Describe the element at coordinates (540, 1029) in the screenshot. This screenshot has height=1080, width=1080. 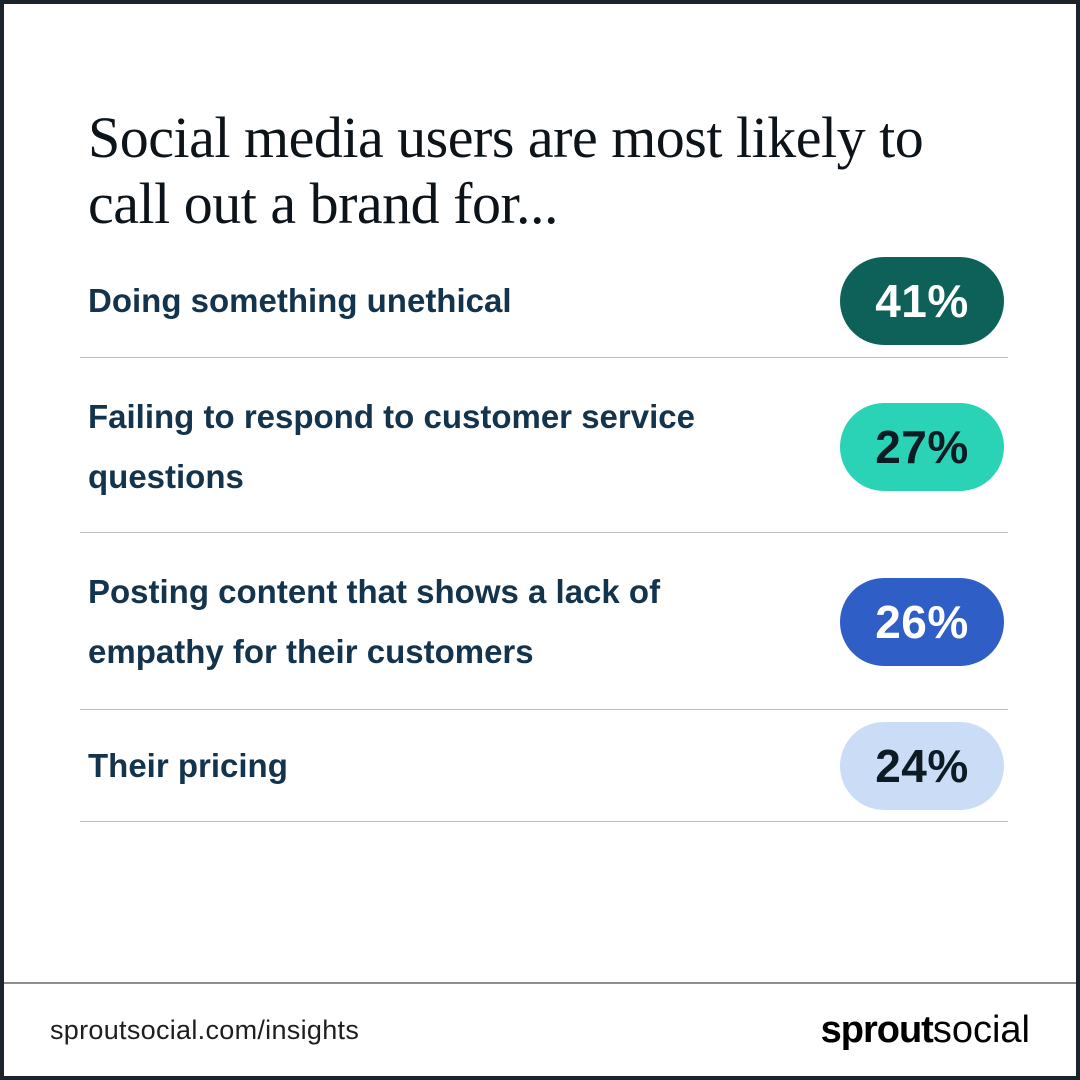
I see `footer: sproutsocial.com/insights sproutsocial` at that location.